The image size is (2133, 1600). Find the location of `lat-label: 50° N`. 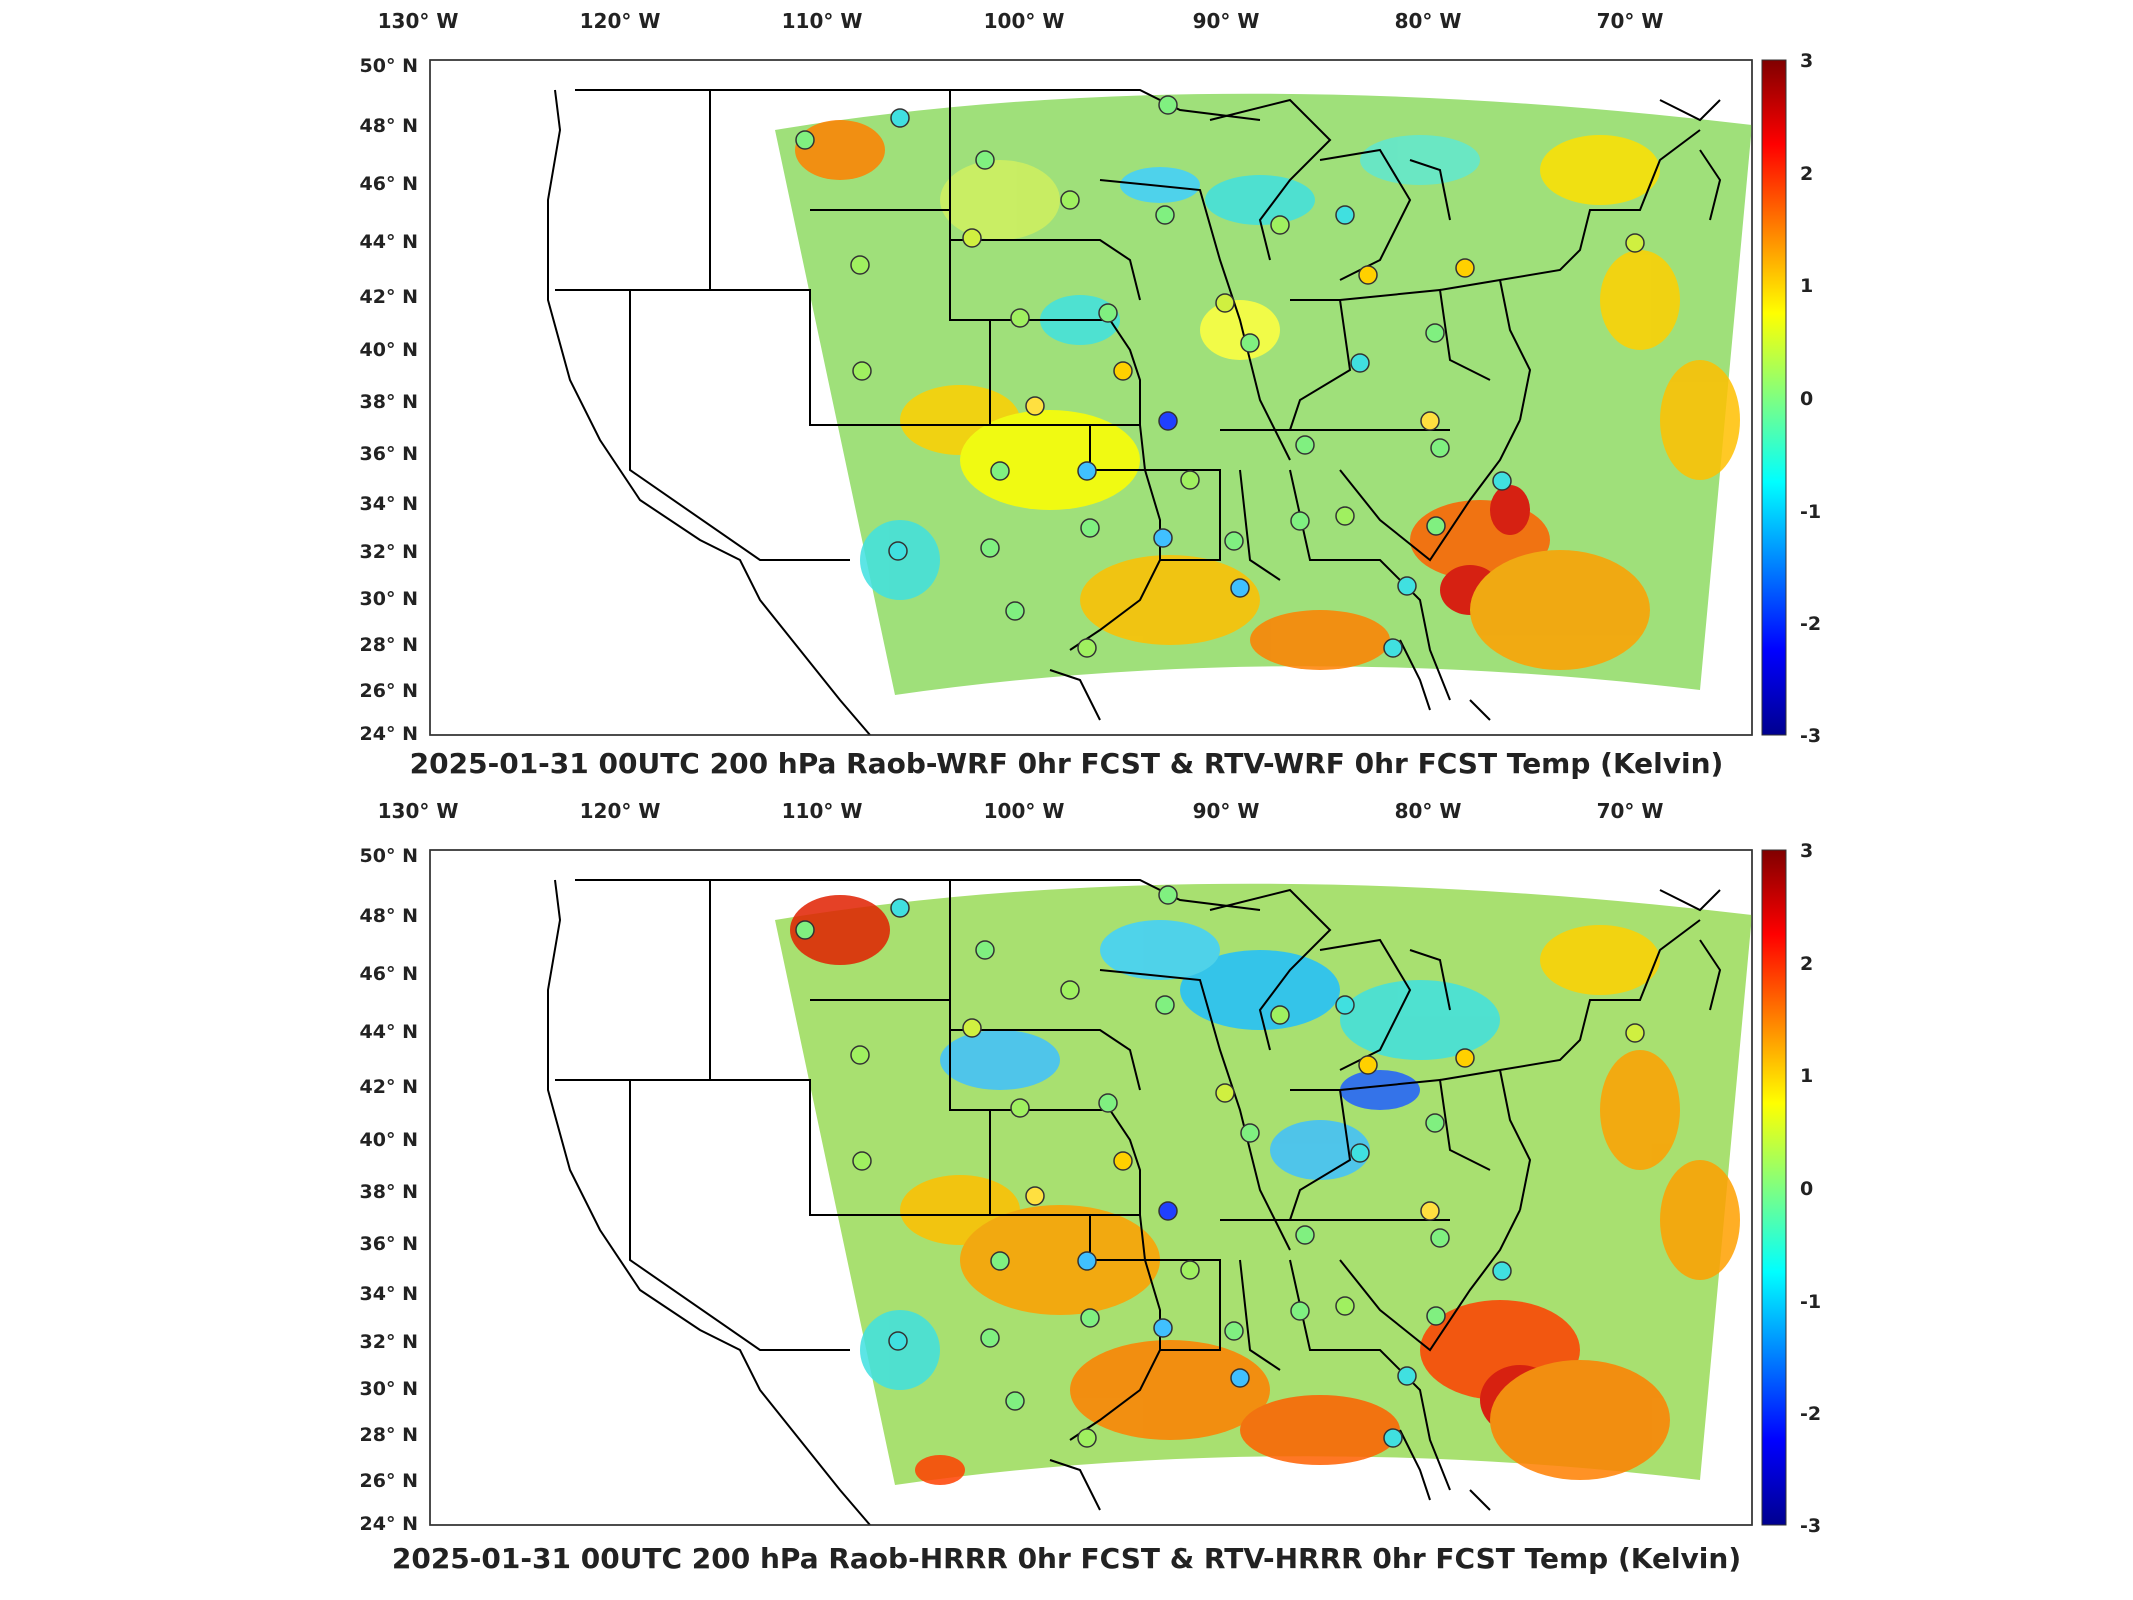

lat-label: 50° N is located at coordinates (389, 66).